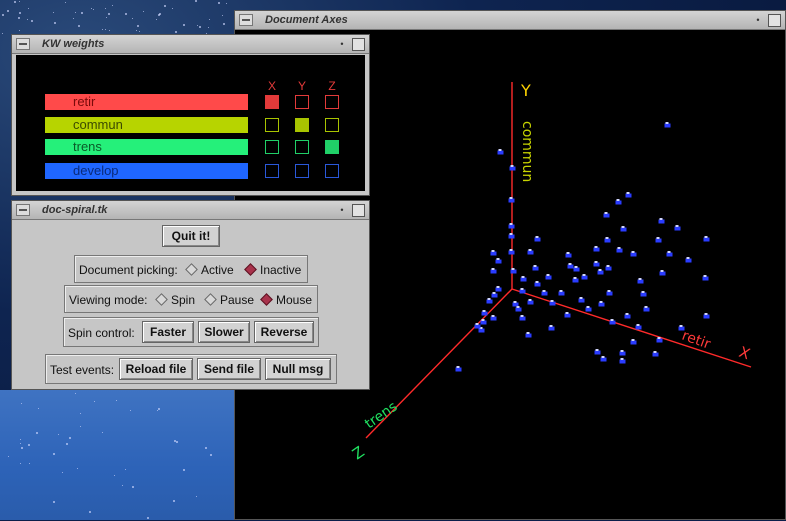  I want to click on spiral-titlebar: doc-spiral.tk •, so click(190, 210).